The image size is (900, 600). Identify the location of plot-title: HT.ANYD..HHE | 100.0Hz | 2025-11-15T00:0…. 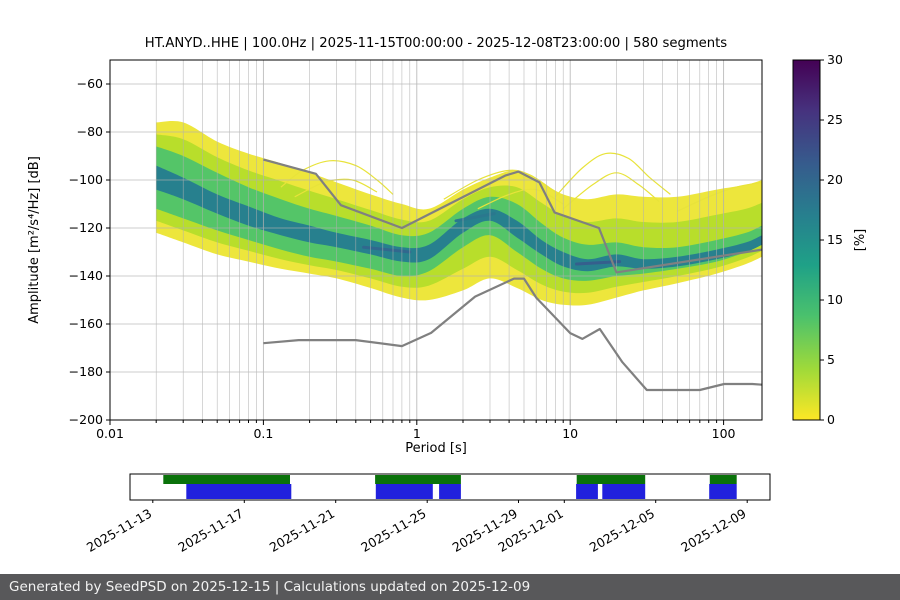
(436, 43).